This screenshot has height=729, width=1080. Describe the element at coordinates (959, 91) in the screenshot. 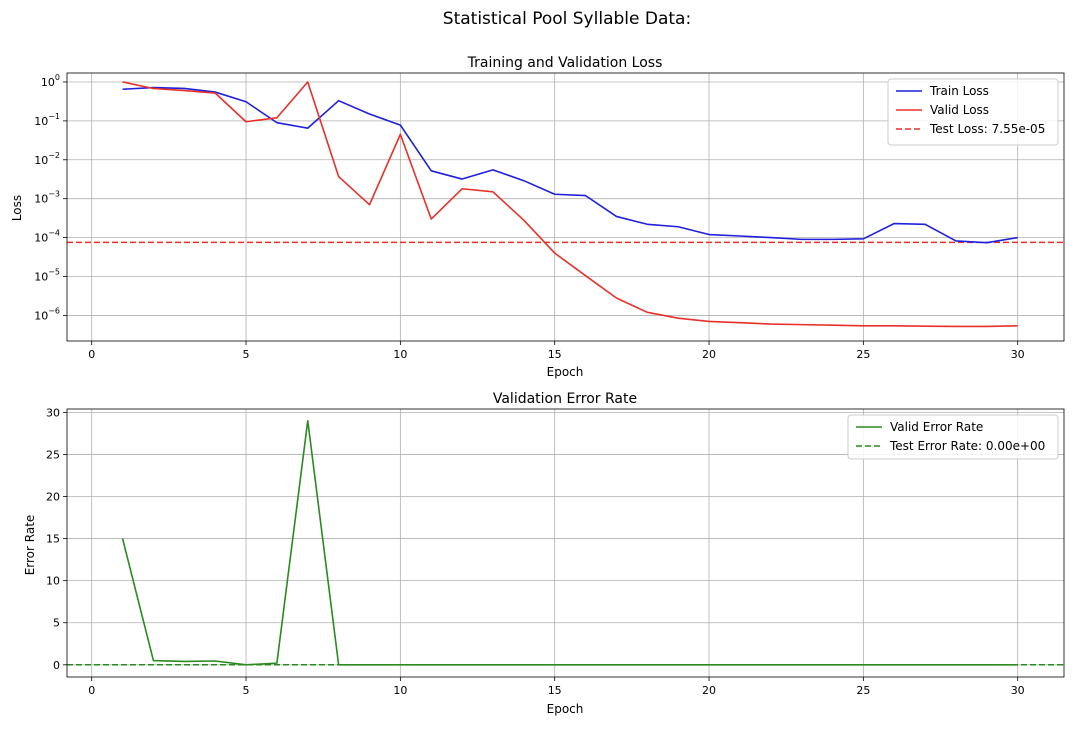

I see `loss-legend-label: Train Loss` at that location.